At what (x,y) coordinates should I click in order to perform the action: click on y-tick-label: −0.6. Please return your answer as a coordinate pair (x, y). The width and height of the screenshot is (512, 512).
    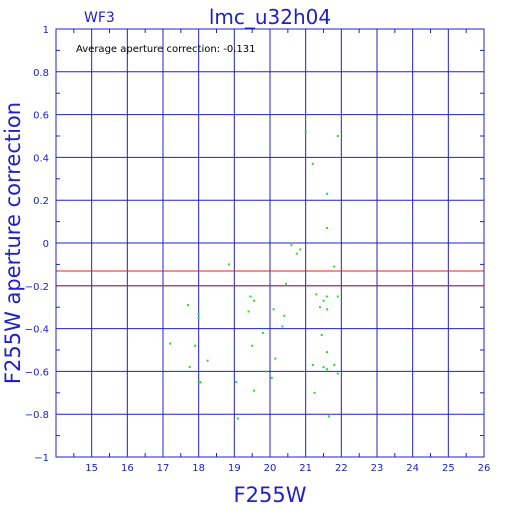
    Looking at the image, I should click on (37, 372).